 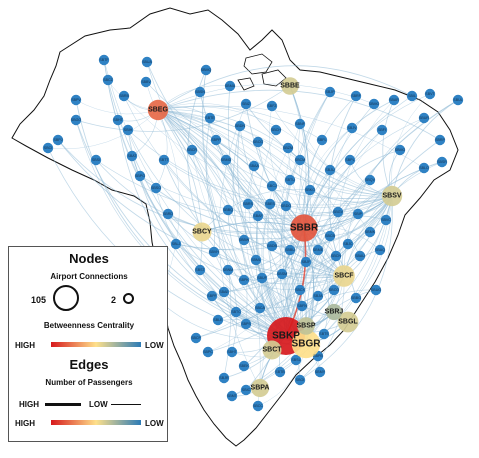 I want to click on hub-node-sbbe, so click(x=290, y=86).